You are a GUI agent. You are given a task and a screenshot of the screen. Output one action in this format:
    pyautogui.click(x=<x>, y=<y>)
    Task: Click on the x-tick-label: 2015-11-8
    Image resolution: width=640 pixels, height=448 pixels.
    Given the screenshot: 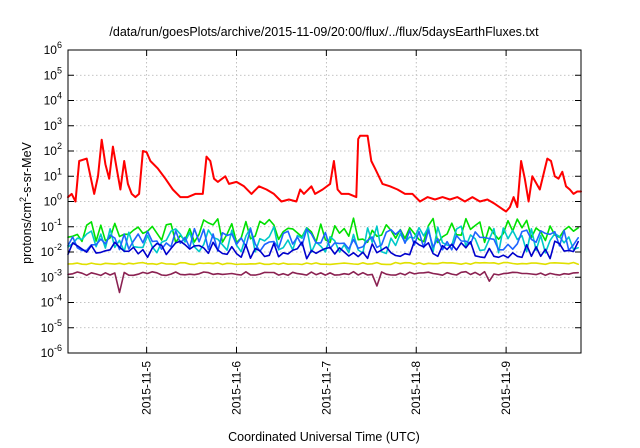 What is the action you would take?
    pyautogui.click(x=416, y=388)
    